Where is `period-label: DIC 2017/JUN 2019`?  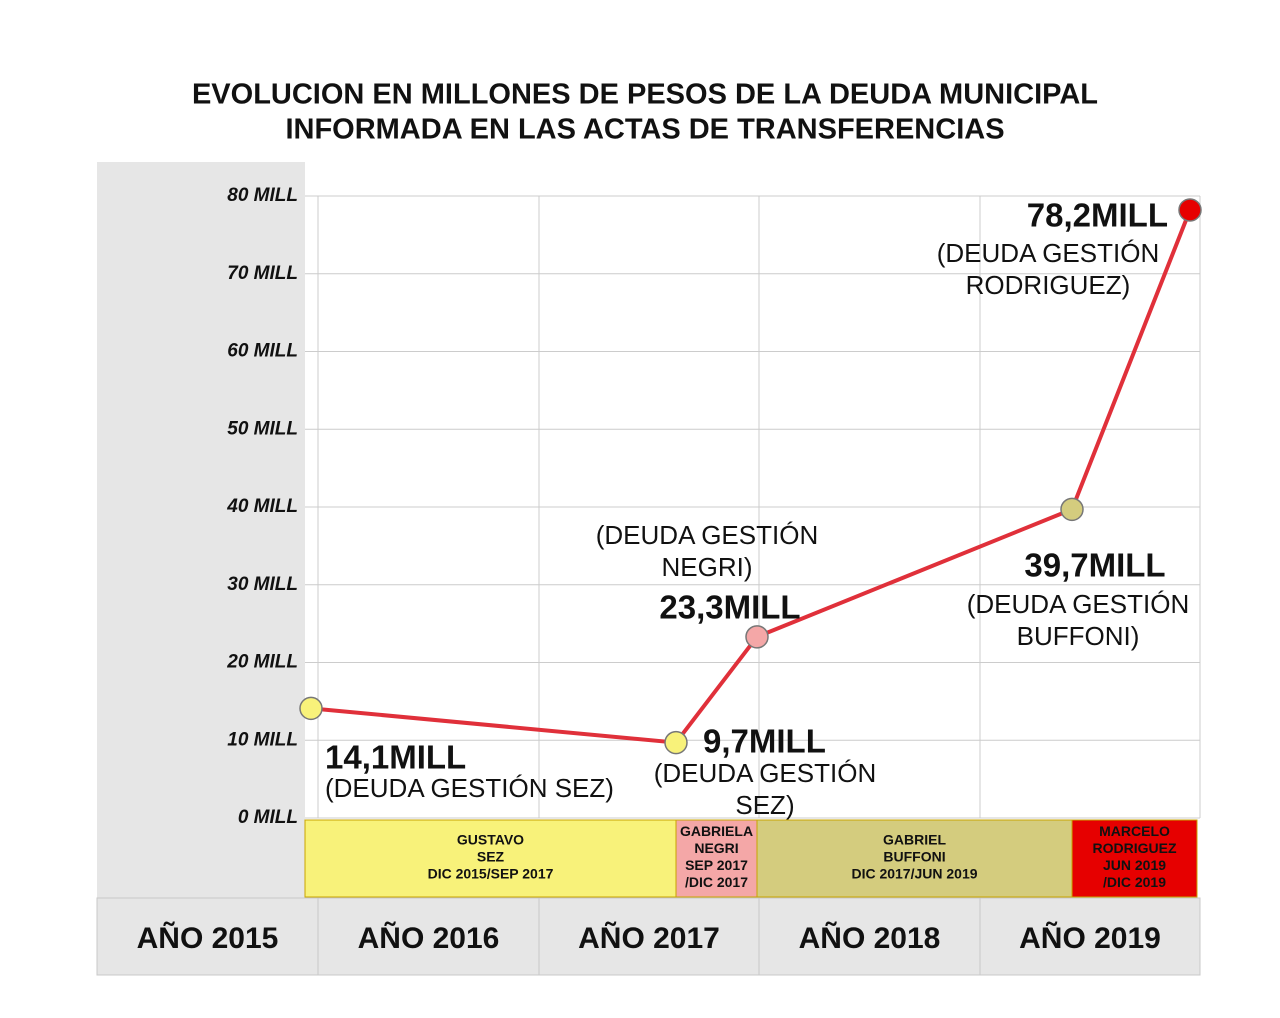 period-label: DIC 2017/JUN 2019 is located at coordinates (914, 874).